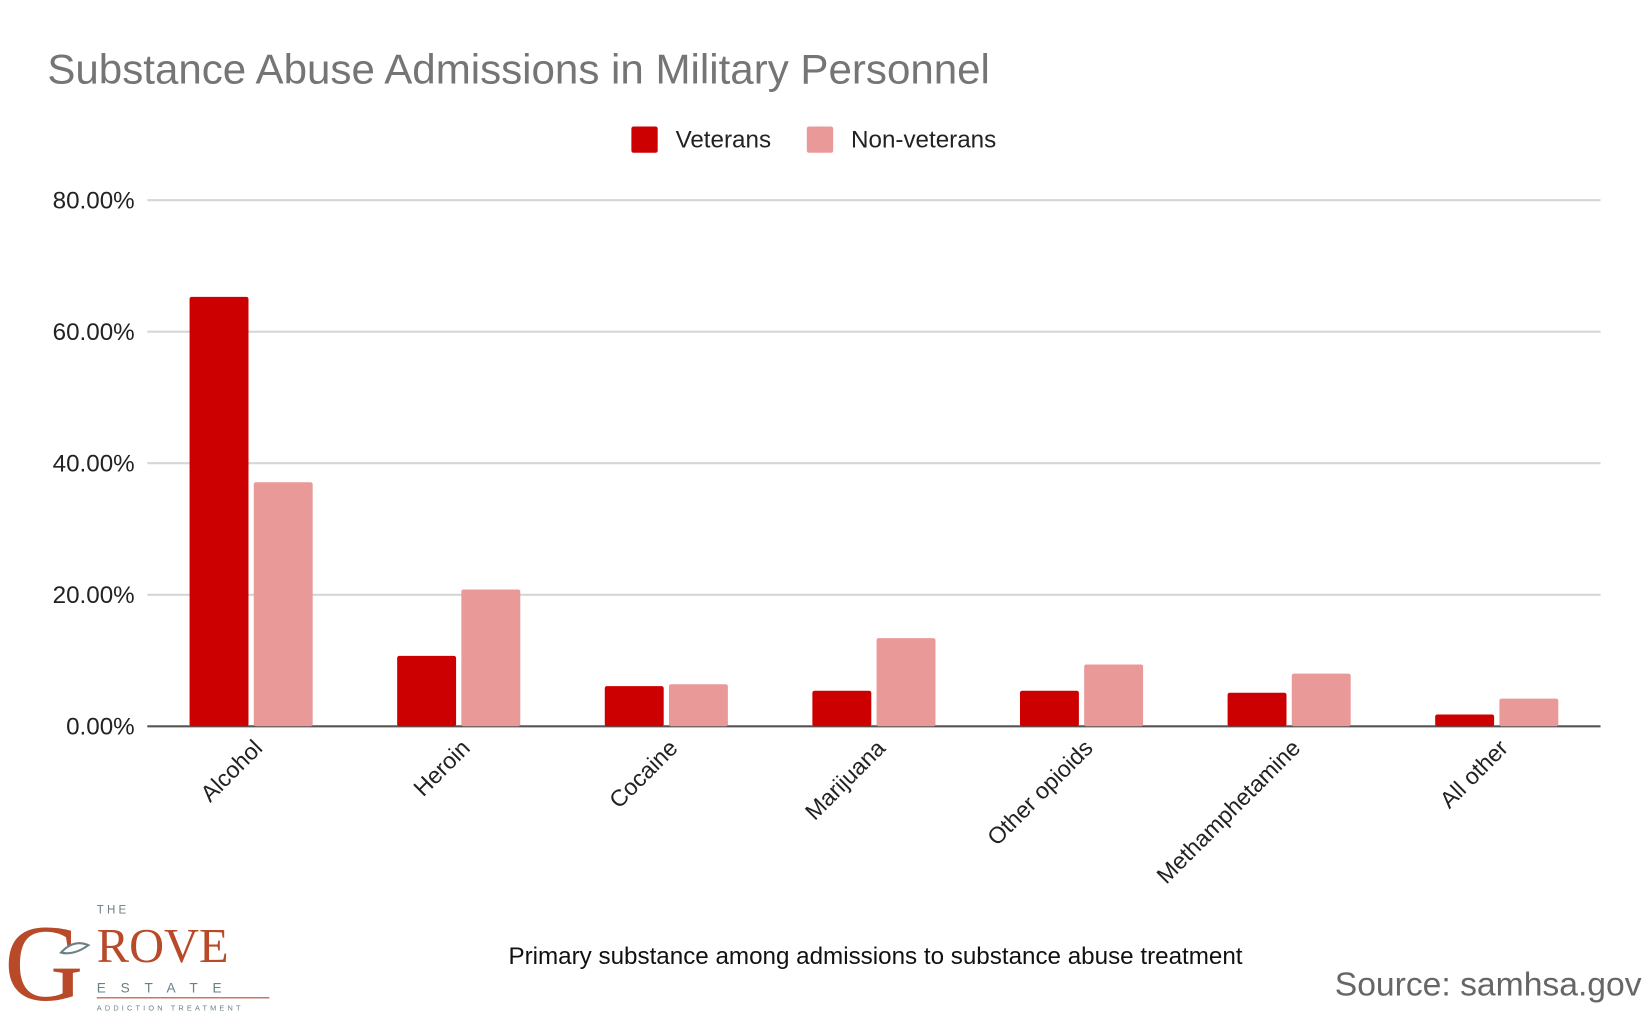 The width and height of the screenshot is (1650, 1018). Describe the element at coordinates (698, 705) in the screenshot. I see `bar-non-veterans-cocaine` at that location.